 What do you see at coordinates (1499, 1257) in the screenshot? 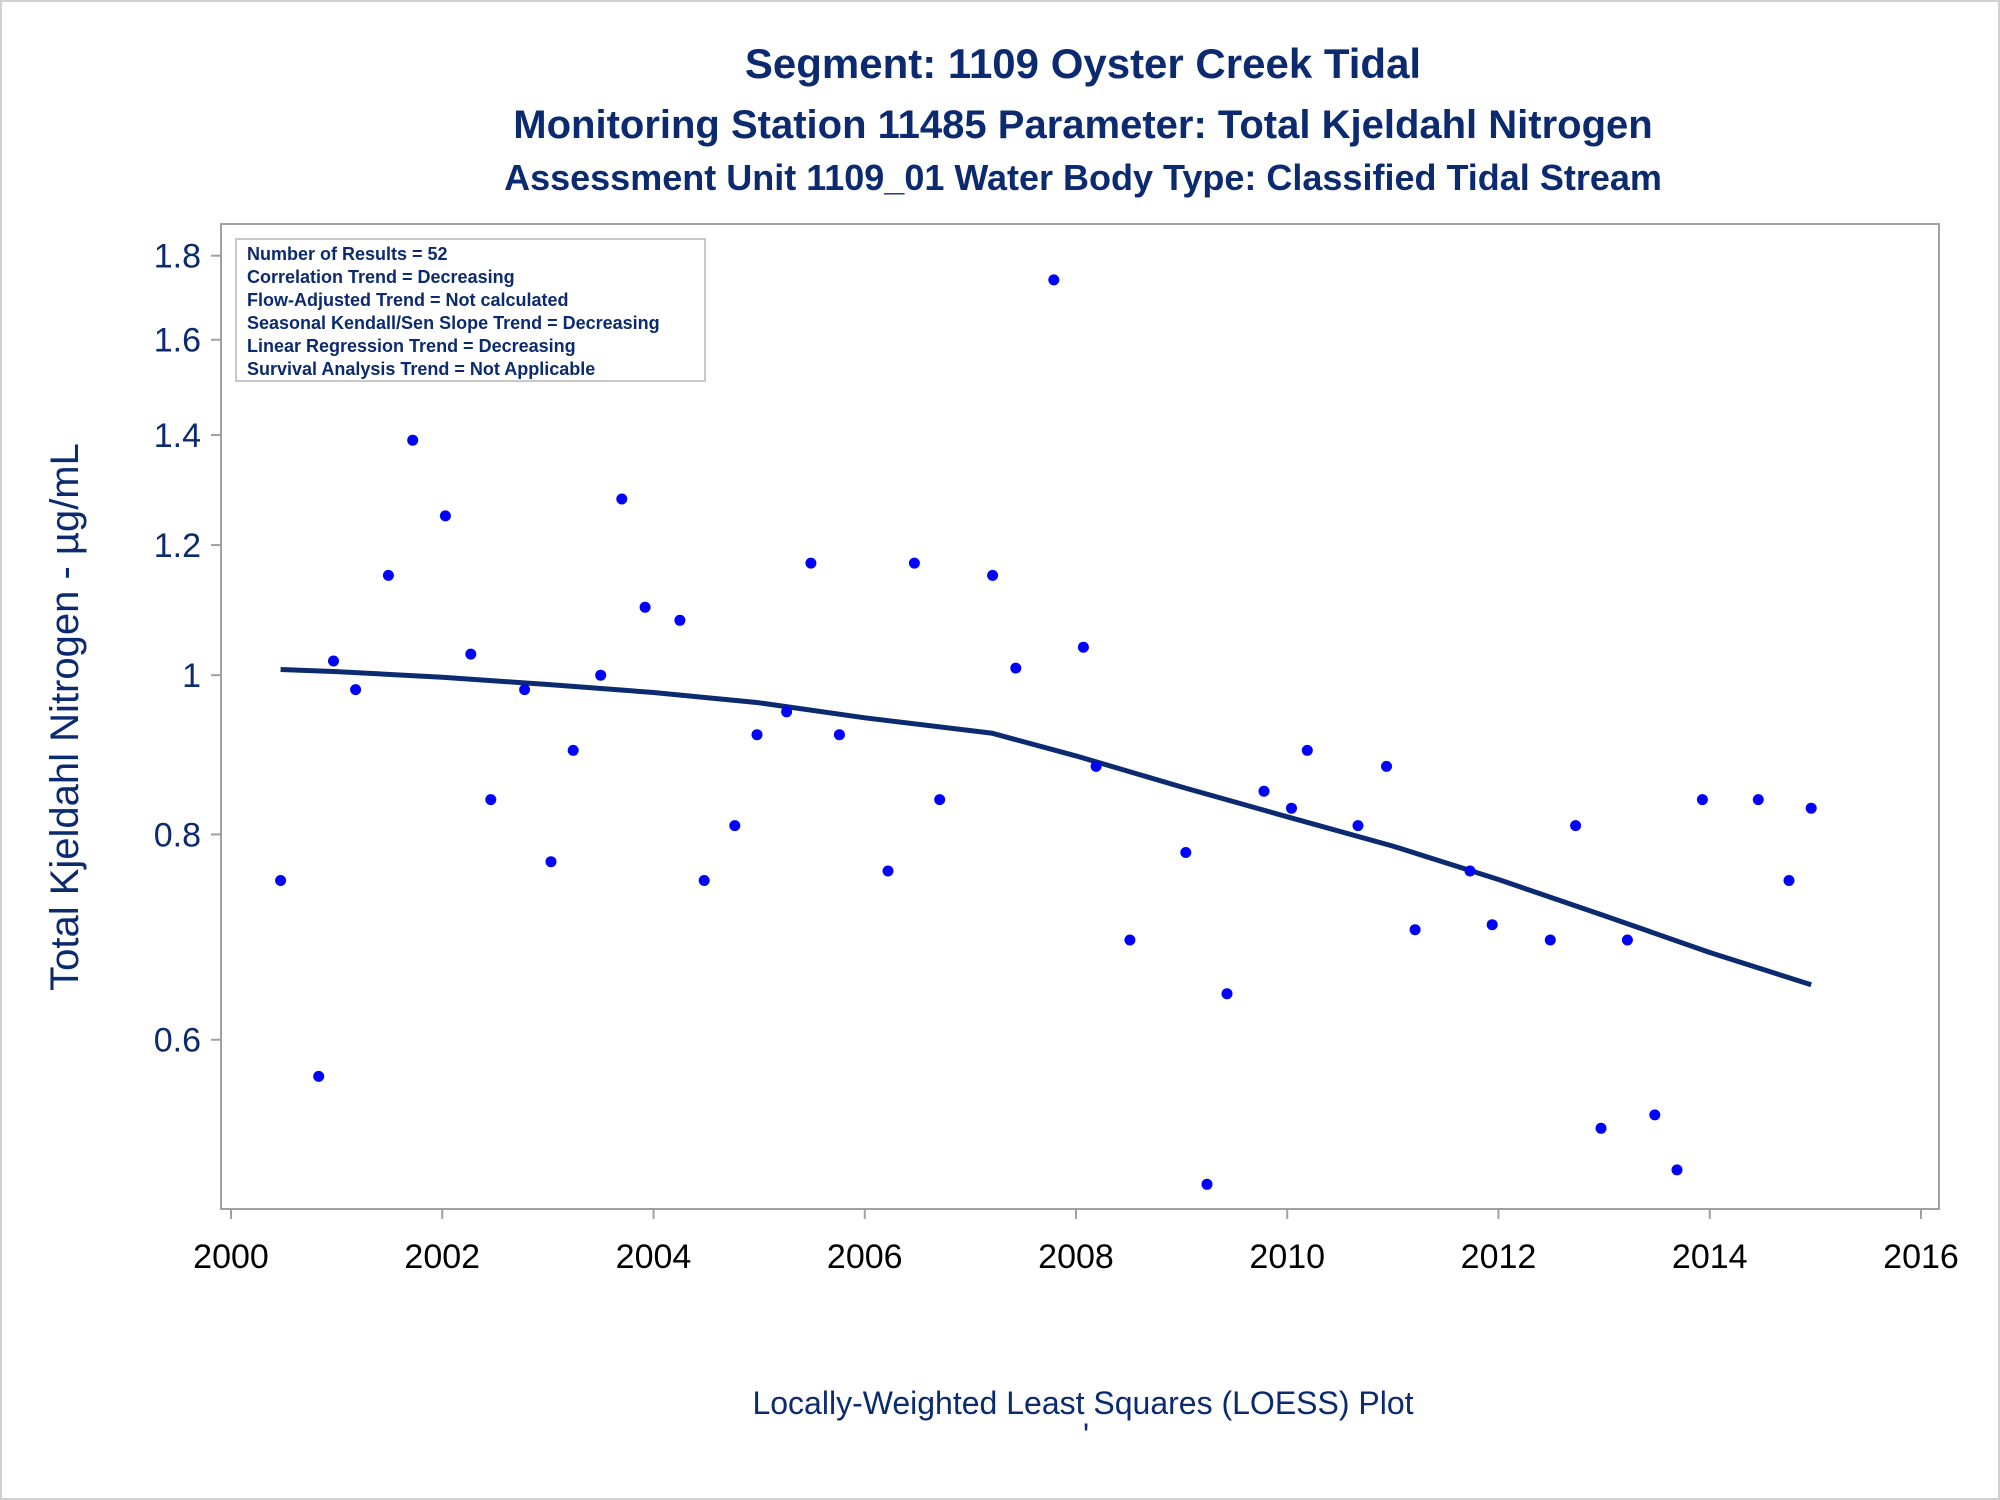
I see `x-tick-label: 2012` at bounding box center [1499, 1257].